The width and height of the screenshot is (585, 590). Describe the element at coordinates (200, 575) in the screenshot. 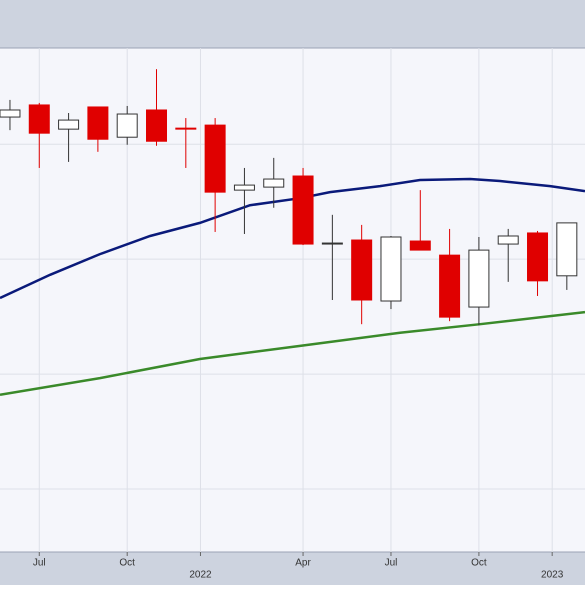

I see `x-tick-label: 2022` at that location.